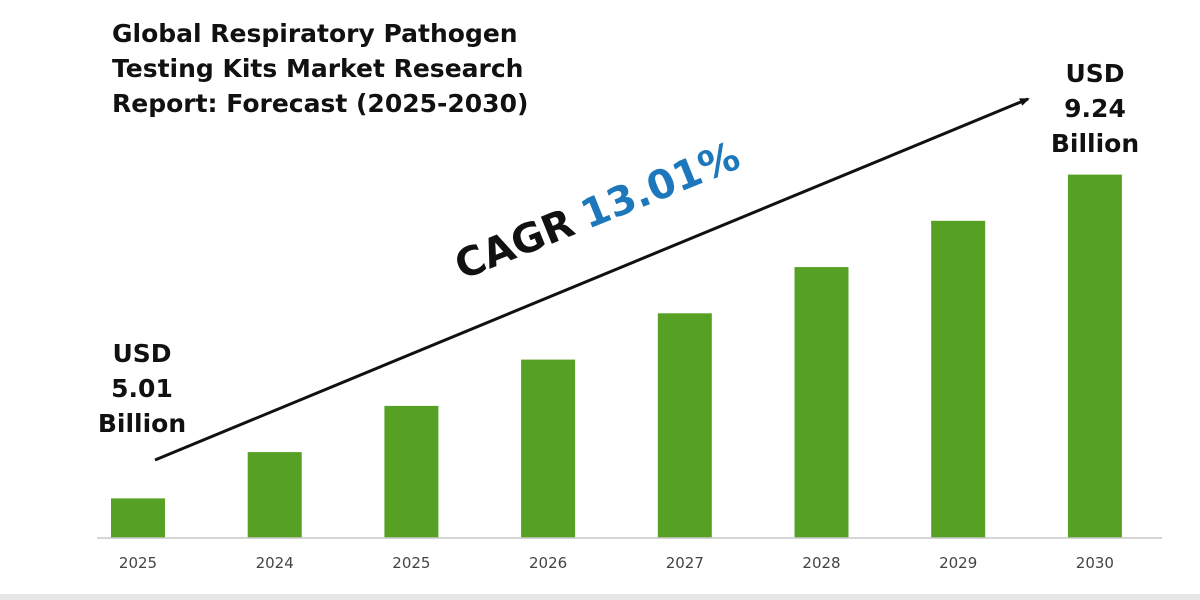 The image size is (1200, 600). I want to click on bottom-border, so click(600, 597).